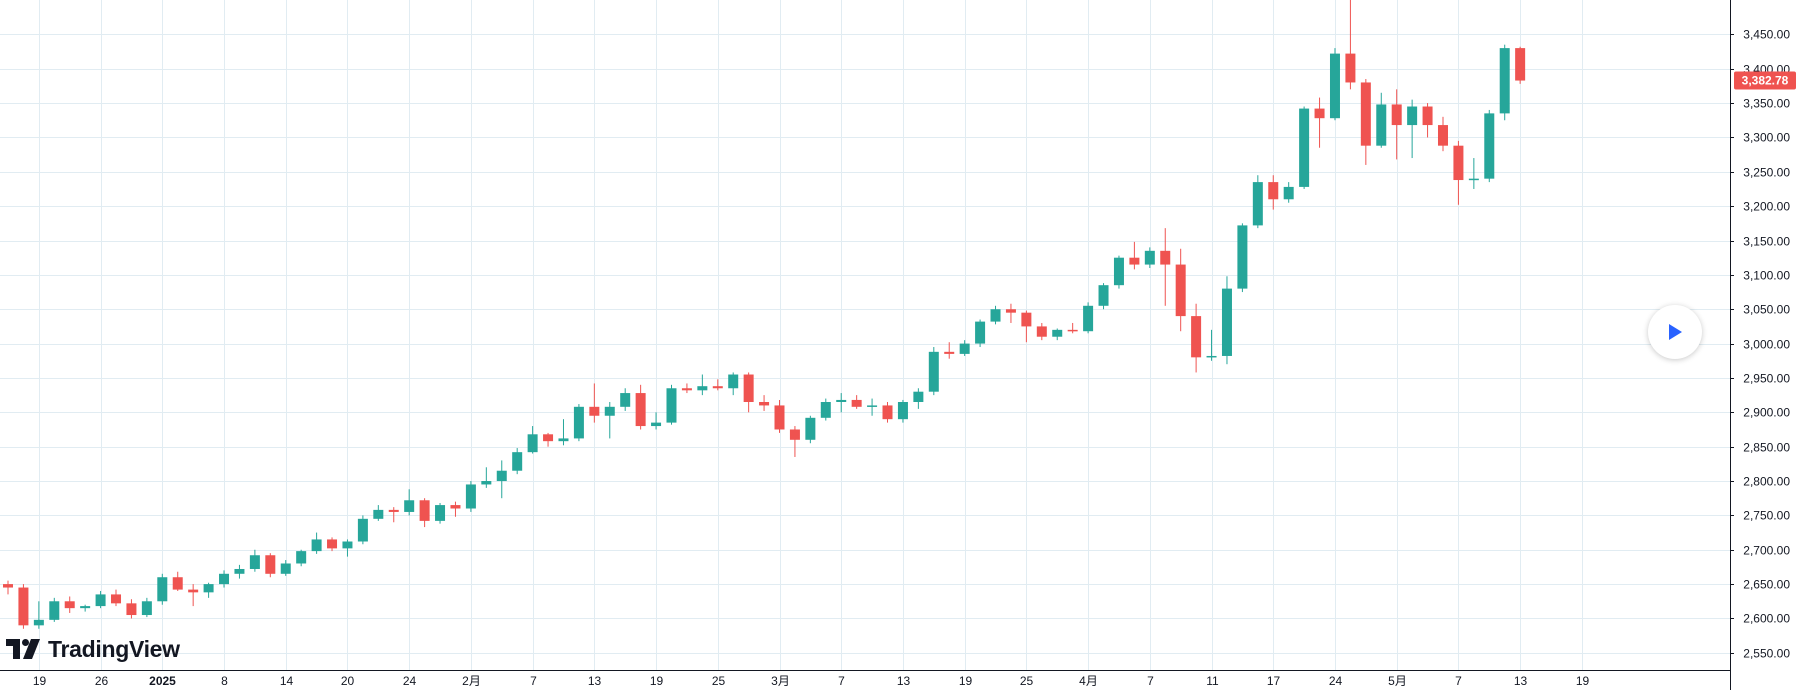  What do you see at coordinates (114, 648) in the screenshot?
I see `brand-name: TradingView` at bounding box center [114, 648].